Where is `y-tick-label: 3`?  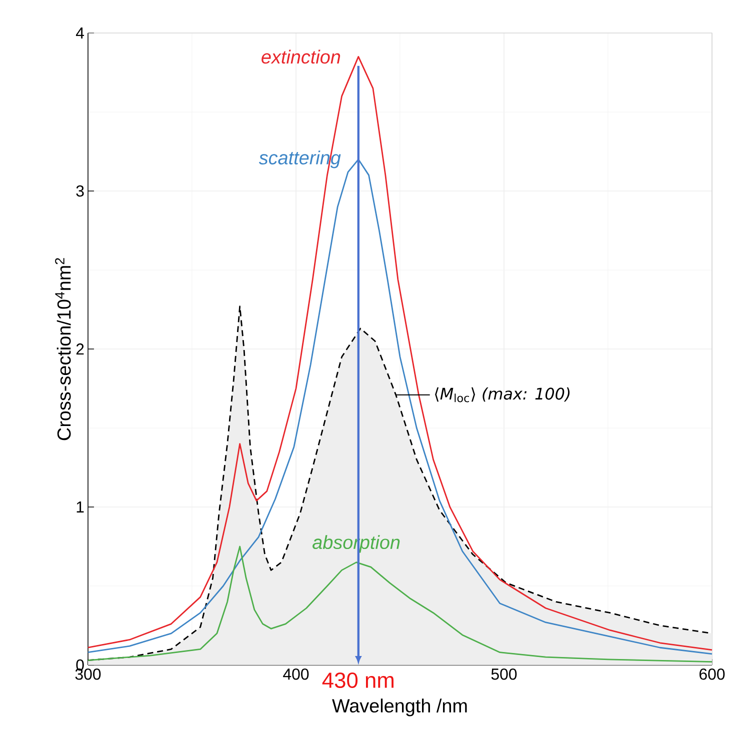 y-tick-label: 3 is located at coordinates (80, 191).